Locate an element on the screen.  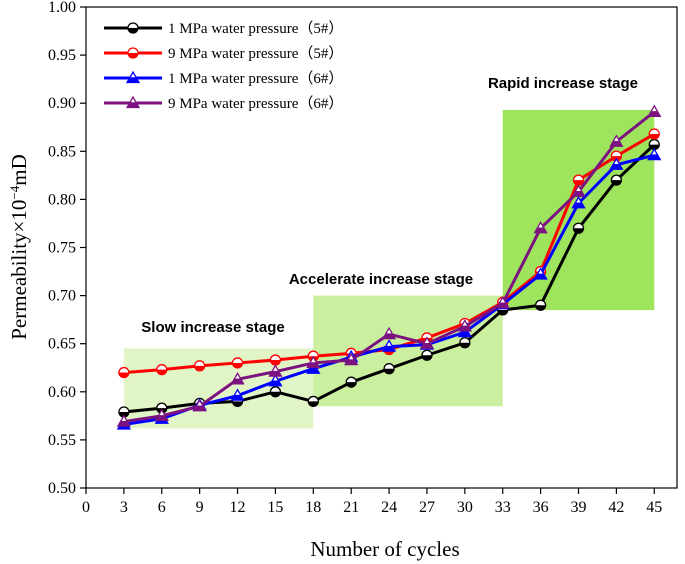
legend-item-1: 1 MPa water pressure（5#） is located at coordinates (223, 28).